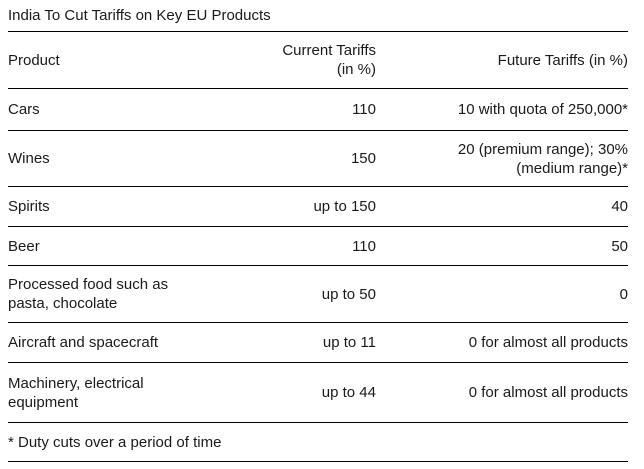 The image size is (644, 469). I want to click on current-tariff-cell: up to 11, so click(282, 342).